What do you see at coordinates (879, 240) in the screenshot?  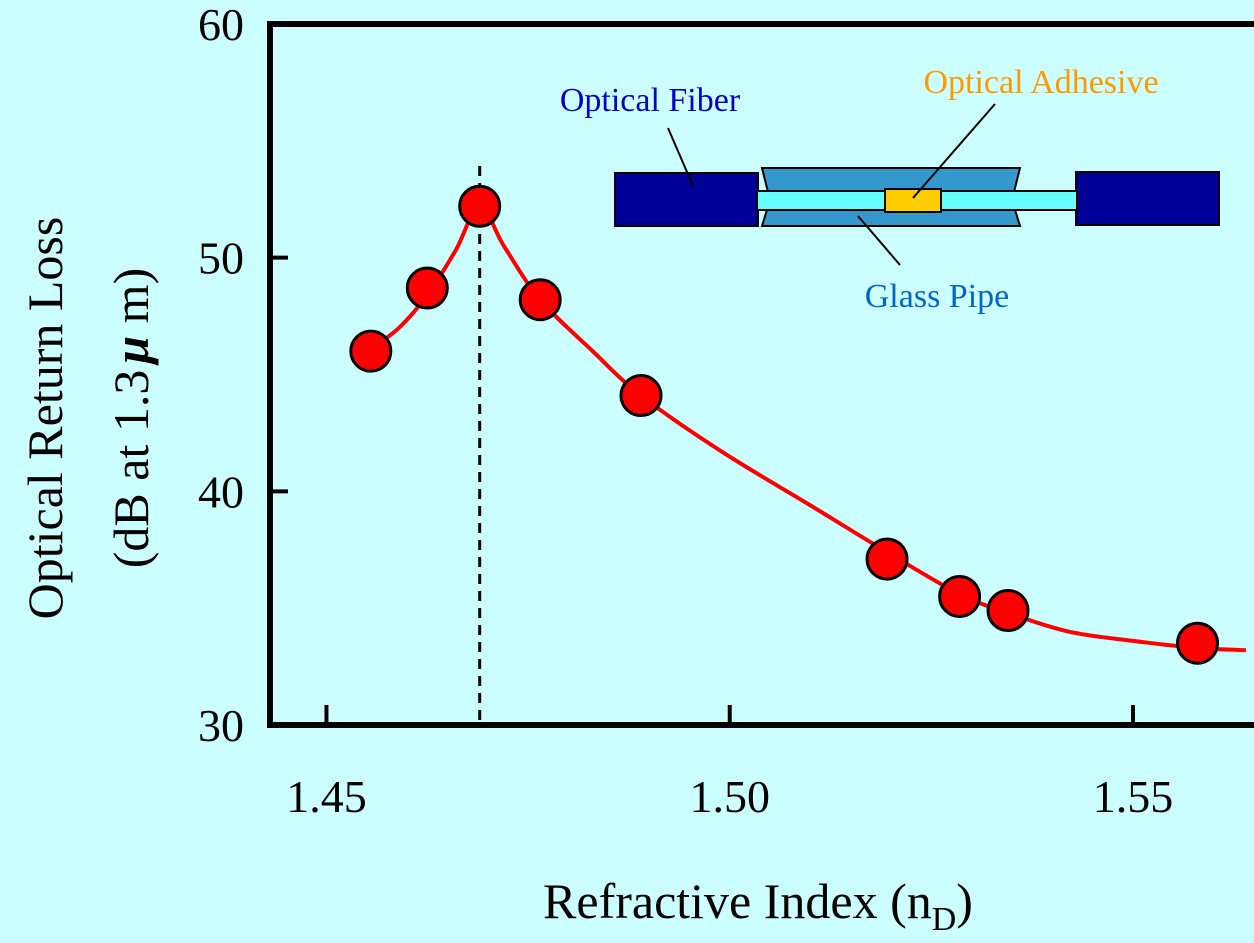 I see `pipe-leader-line` at bounding box center [879, 240].